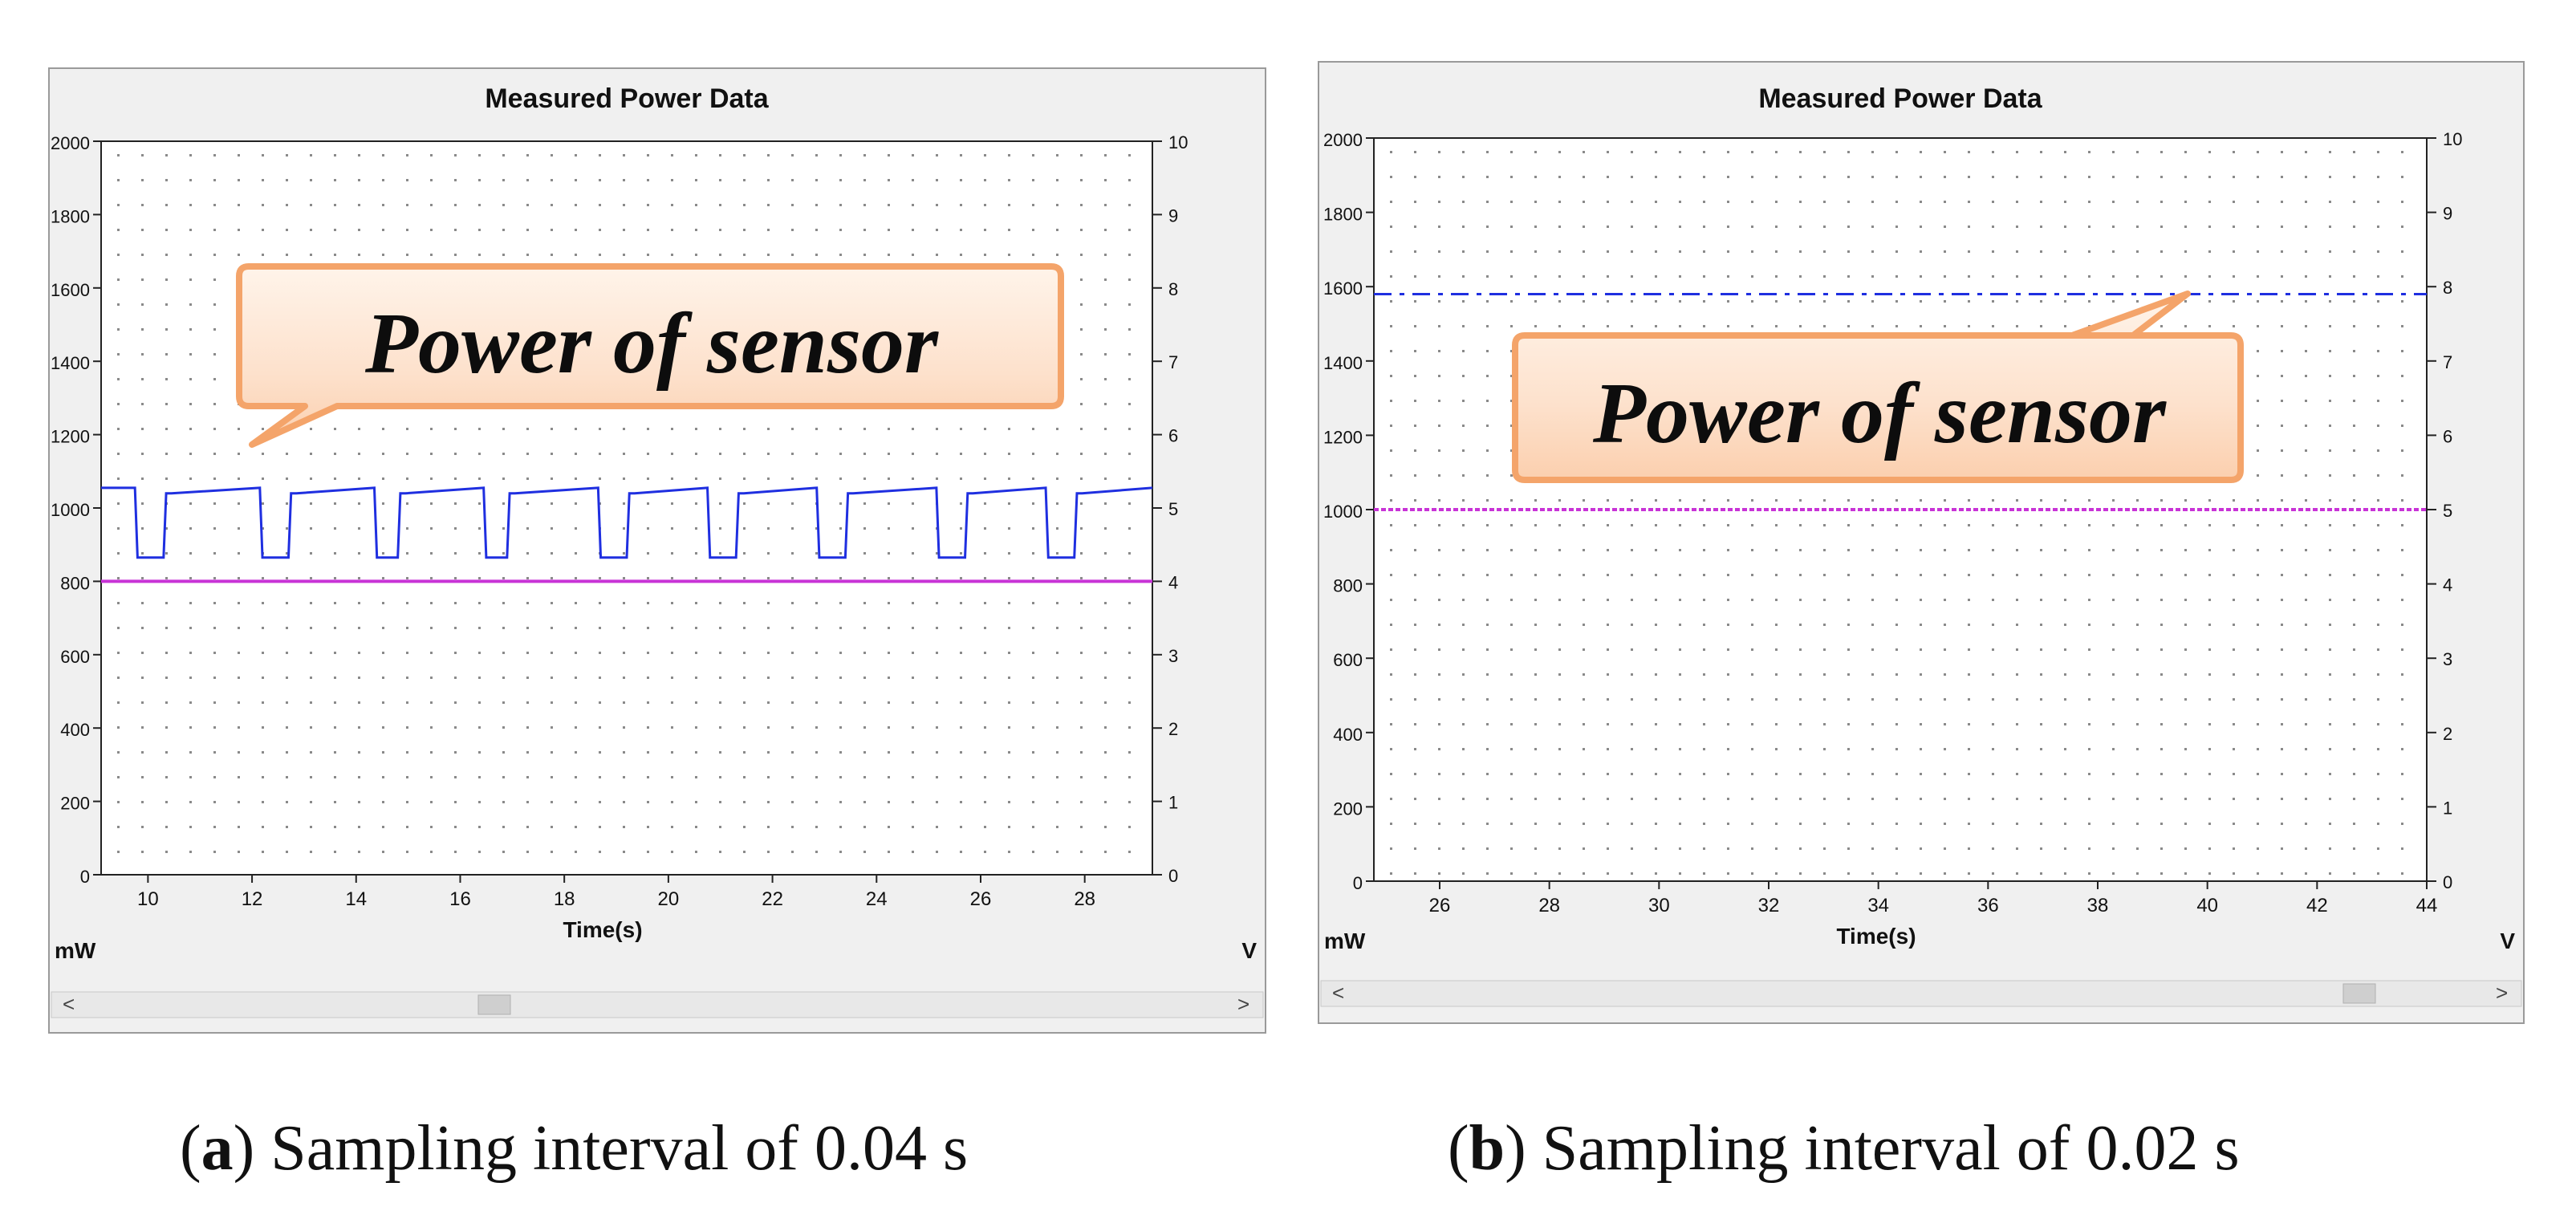  What do you see at coordinates (356, 899) in the screenshot?
I see `x-tick-label: 14` at bounding box center [356, 899].